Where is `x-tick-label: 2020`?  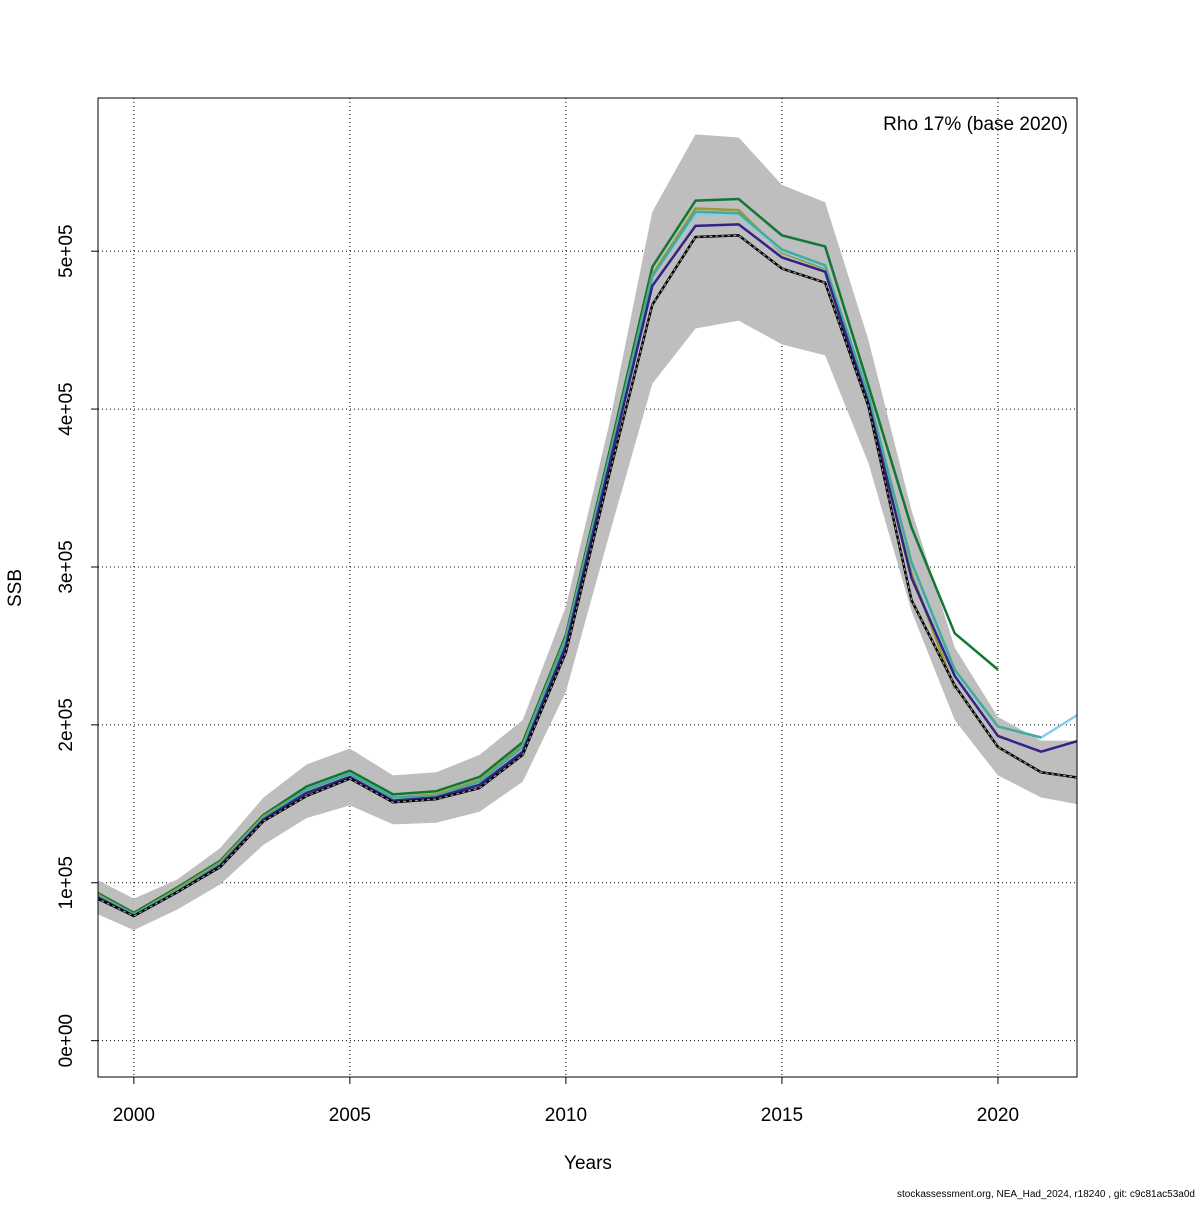 x-tick-label: 2020 is located at coordinates (998, 1115).